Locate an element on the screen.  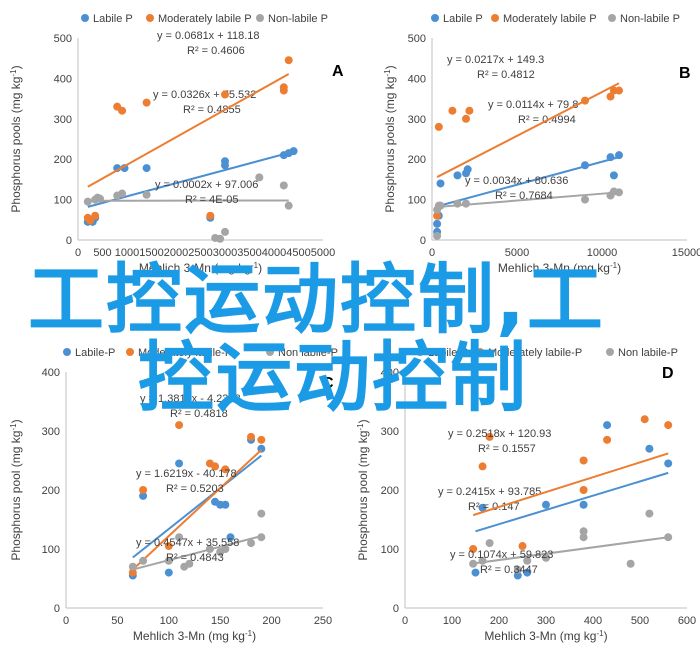
trendline-r2: R² = 0.4843 is located at coordinates (195, 558).